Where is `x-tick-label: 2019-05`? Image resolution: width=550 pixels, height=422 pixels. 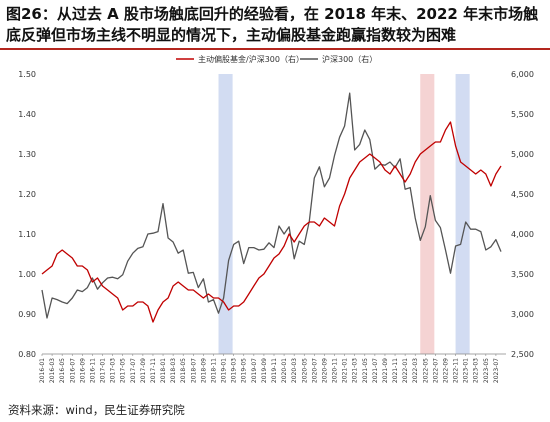 x-tick-label: 2019-05 is located at coordinates (244, 370).